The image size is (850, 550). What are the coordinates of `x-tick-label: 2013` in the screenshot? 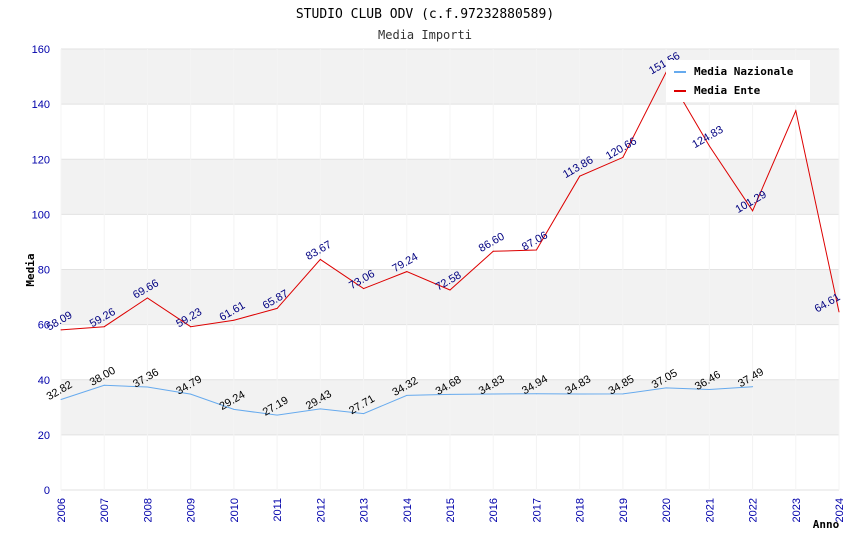 It's located at (365, 510).